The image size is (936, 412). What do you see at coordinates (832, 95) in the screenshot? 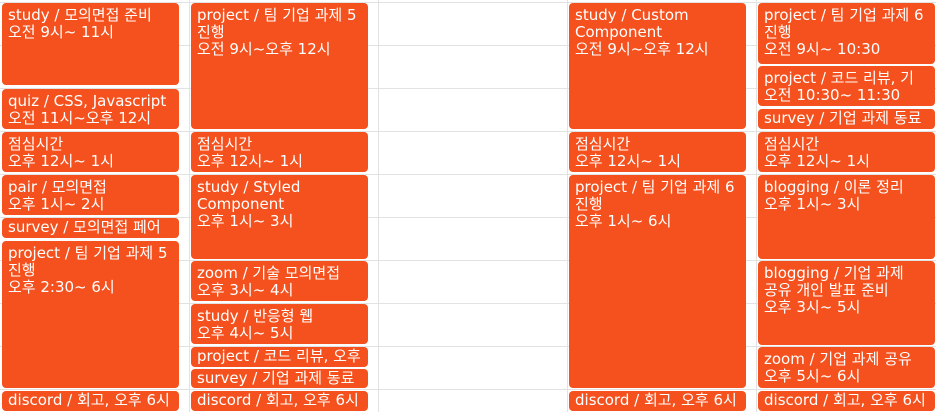
I see `event-time: 오전 10:30~ 11:30` at bounding box center [832, 95].